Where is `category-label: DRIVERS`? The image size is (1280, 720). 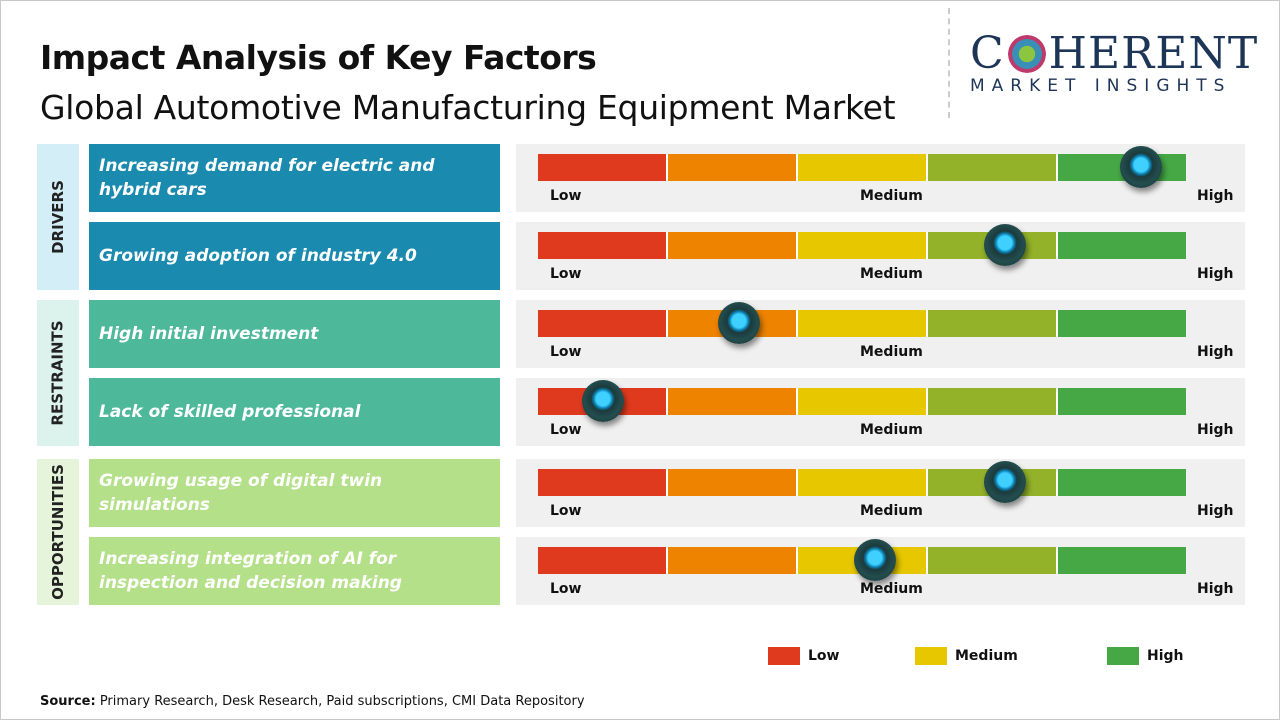
category-label: DRIVERS is located at coordinates (58, 217).